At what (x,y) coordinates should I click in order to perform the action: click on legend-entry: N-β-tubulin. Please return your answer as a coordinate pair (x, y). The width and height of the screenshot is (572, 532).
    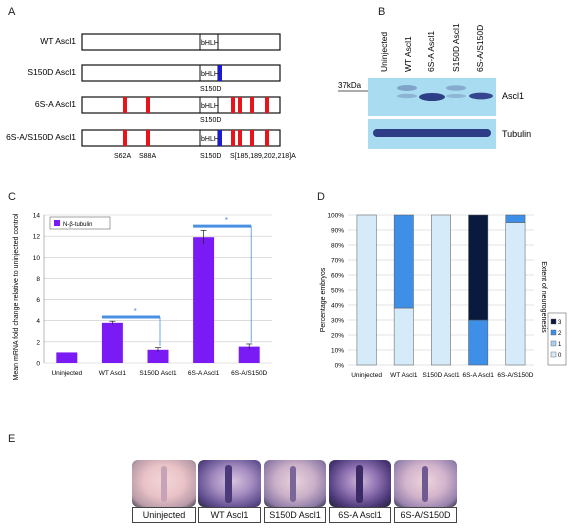
    Looking at the image, I should click on (77, 225).